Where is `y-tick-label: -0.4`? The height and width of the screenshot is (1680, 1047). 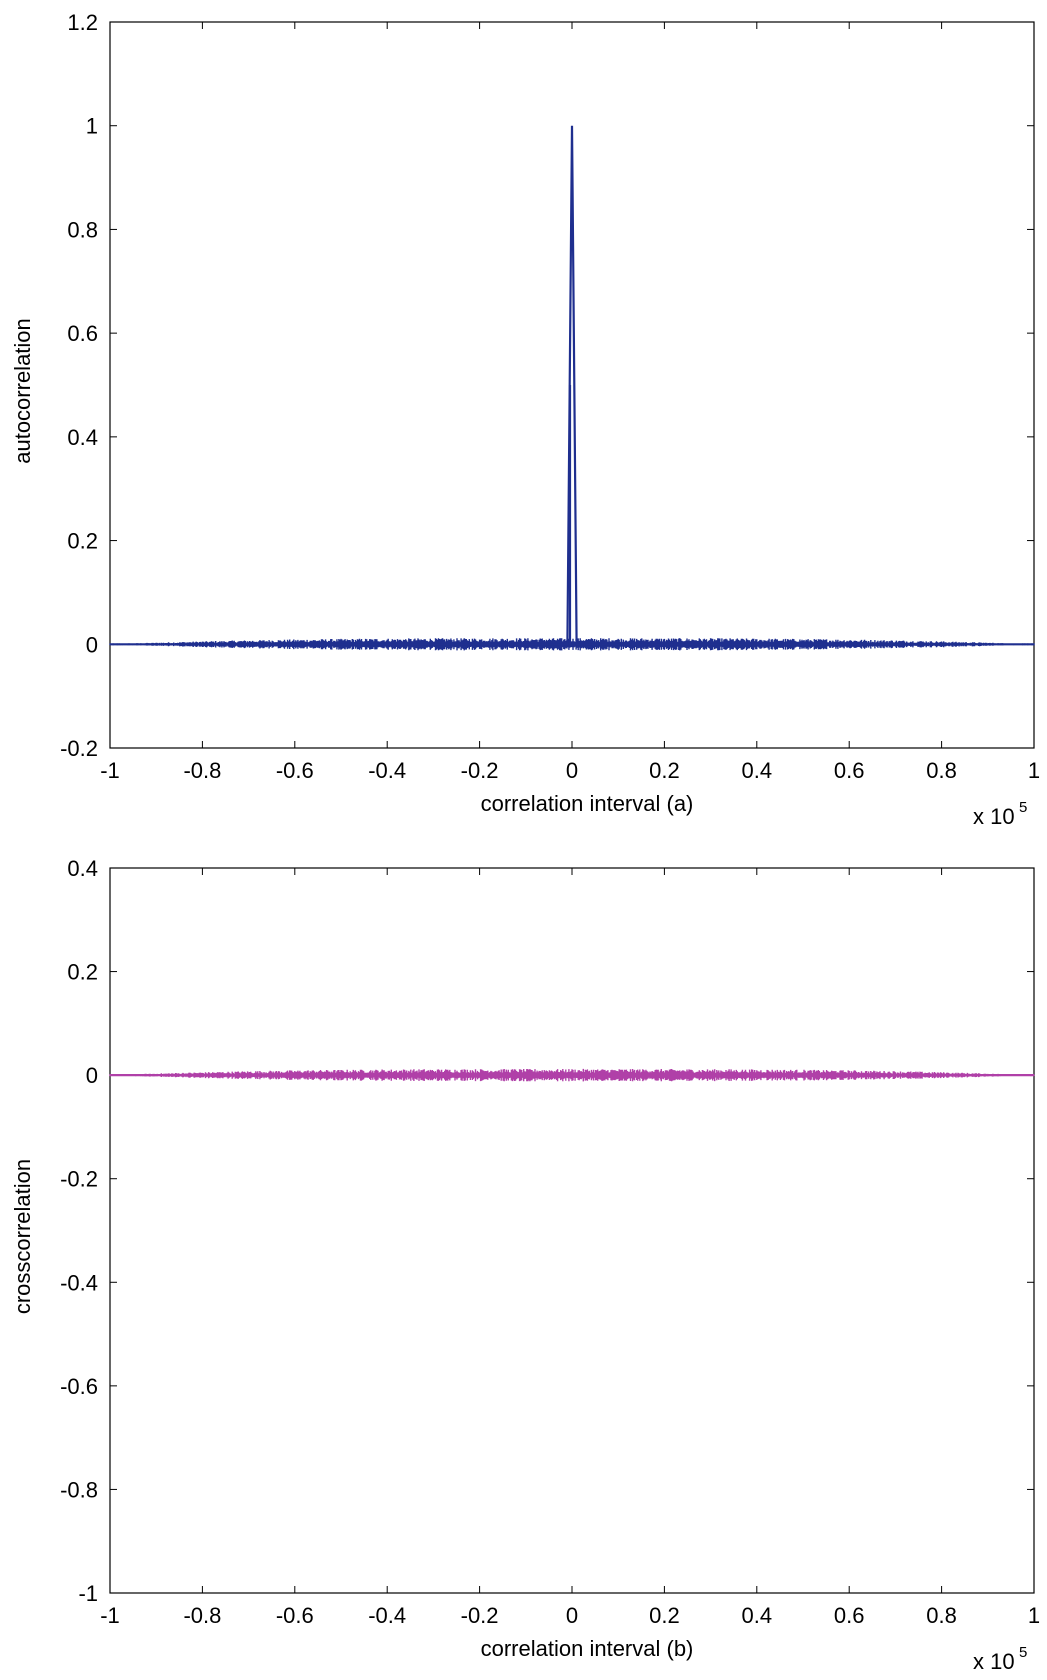 y-tick-label: -0.4 is located at coordinates (79, 1282).